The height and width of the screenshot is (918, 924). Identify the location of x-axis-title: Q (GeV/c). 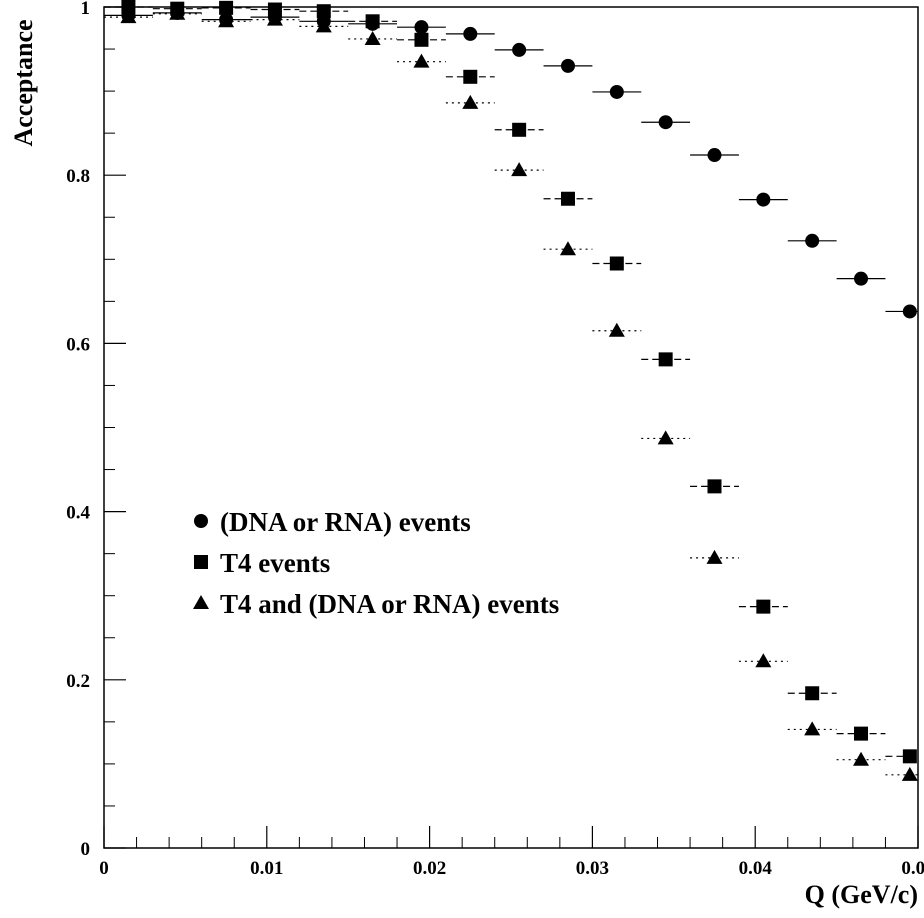
(861, 894).